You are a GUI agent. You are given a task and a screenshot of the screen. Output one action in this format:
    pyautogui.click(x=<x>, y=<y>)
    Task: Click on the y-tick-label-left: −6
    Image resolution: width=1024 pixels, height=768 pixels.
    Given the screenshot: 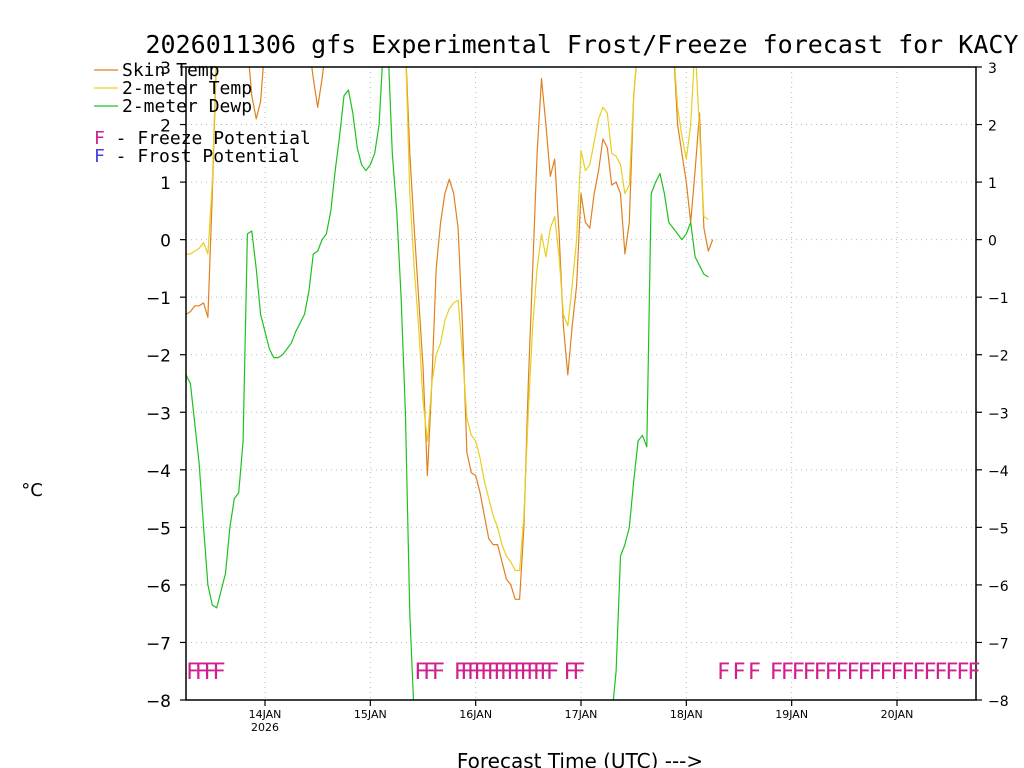 What is the action you would take?
    pyautogui.click(x=158, y=587)
    